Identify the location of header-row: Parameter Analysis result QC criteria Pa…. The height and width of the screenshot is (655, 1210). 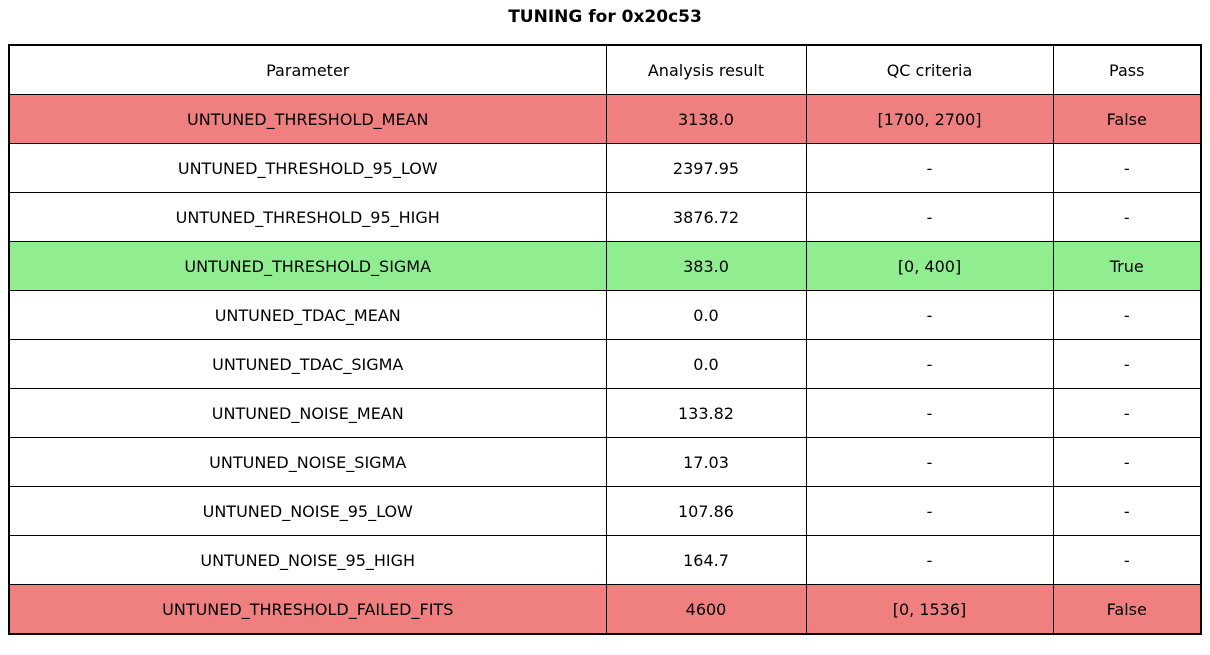
(605, 69).